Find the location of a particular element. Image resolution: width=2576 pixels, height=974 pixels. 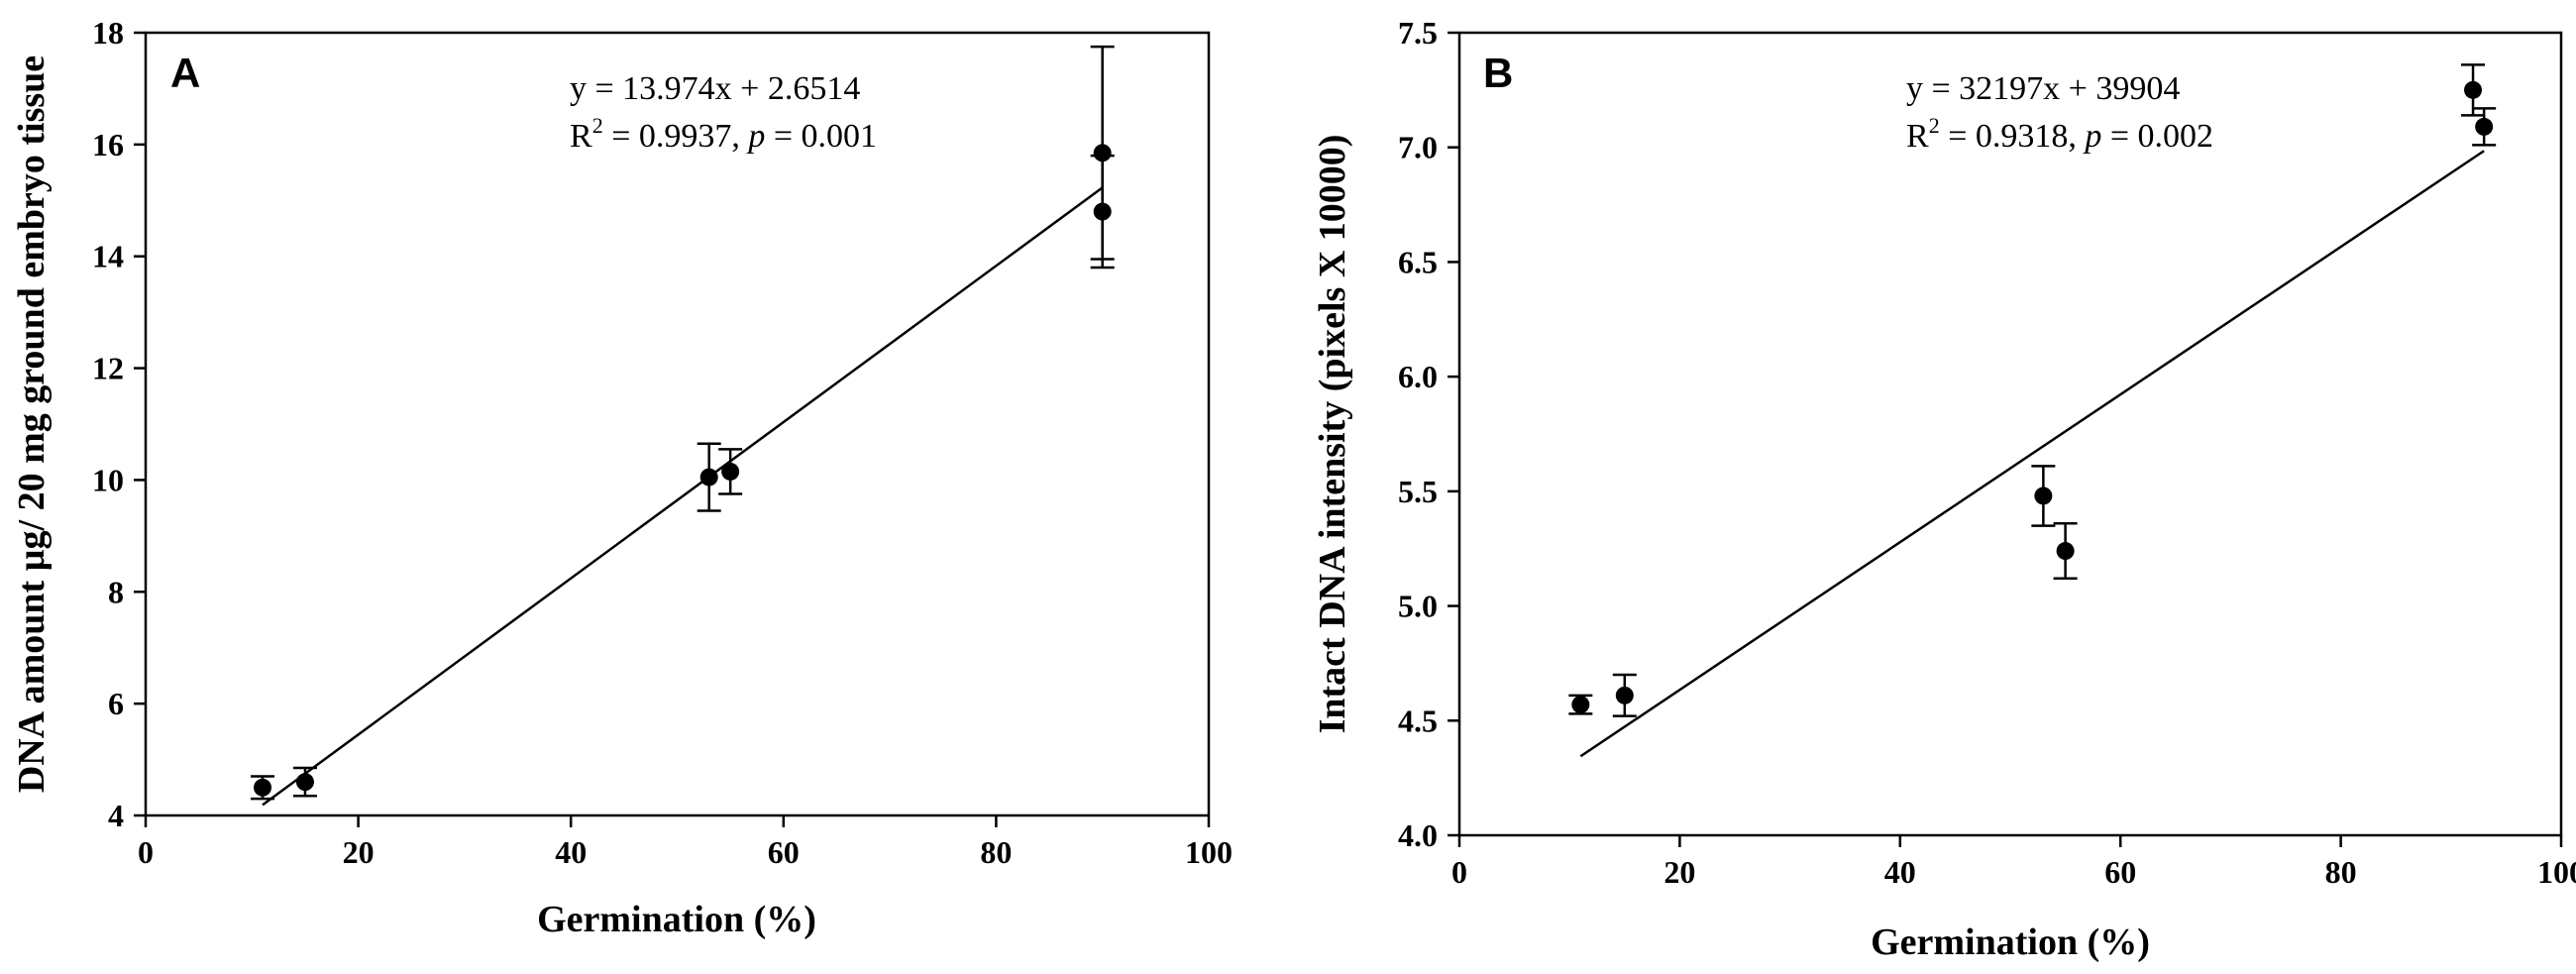

x-tick-label-b: 100 is located at coordinates (2556, 872).